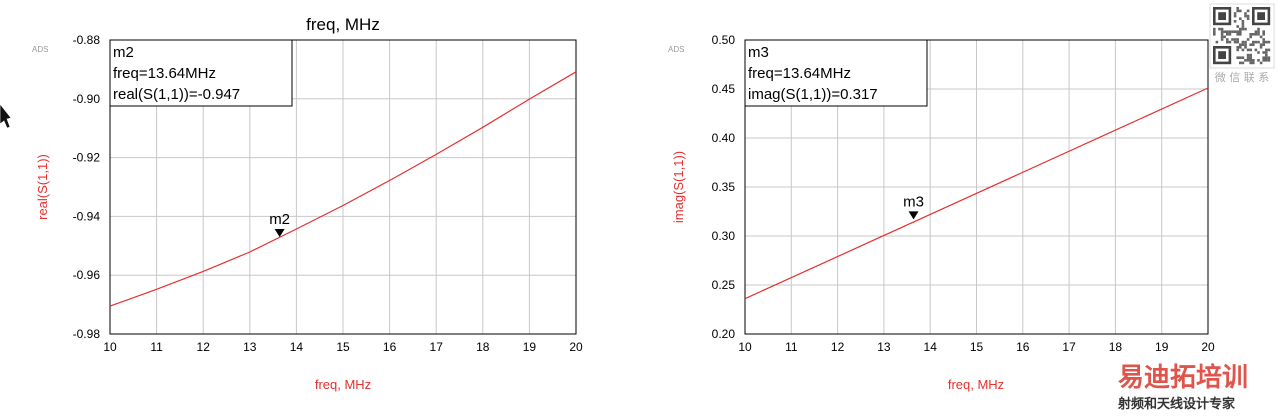  I want to click on x-tick-label: 17, so click(437, 347).